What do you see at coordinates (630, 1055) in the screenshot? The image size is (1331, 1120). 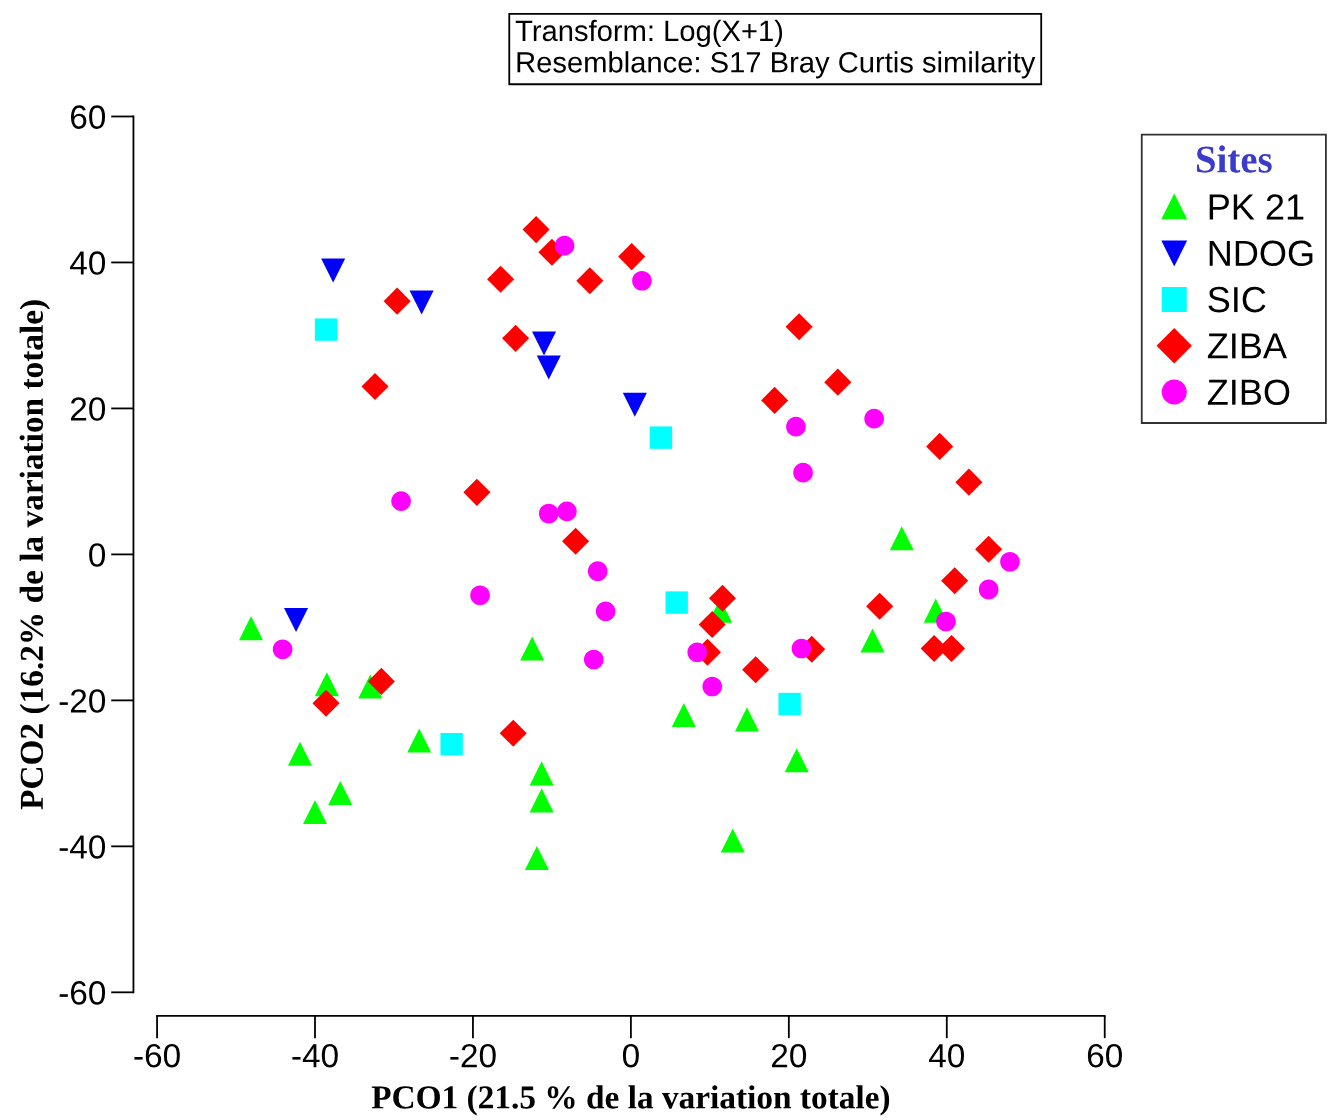 I see `x-tick-label: 0` at bounding box center [630, 1055].